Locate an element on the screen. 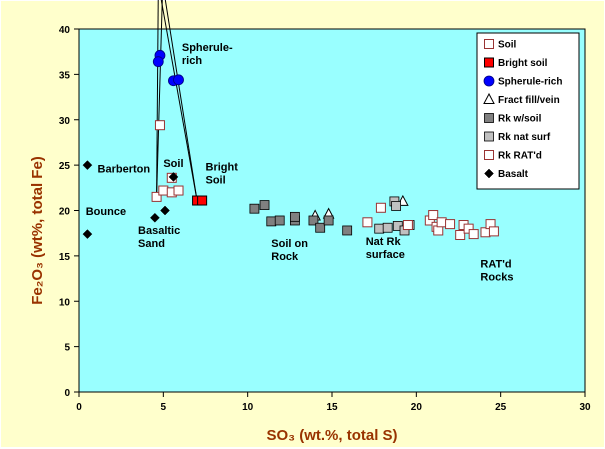  legend-item: Rk nat surf is located at coordinates (517, 137).